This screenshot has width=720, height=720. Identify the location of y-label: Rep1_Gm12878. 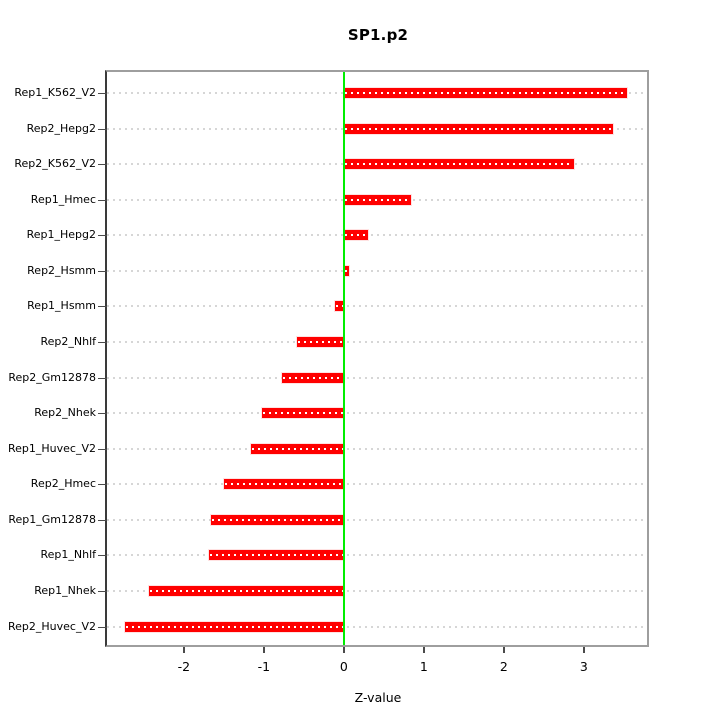
(52, 519).